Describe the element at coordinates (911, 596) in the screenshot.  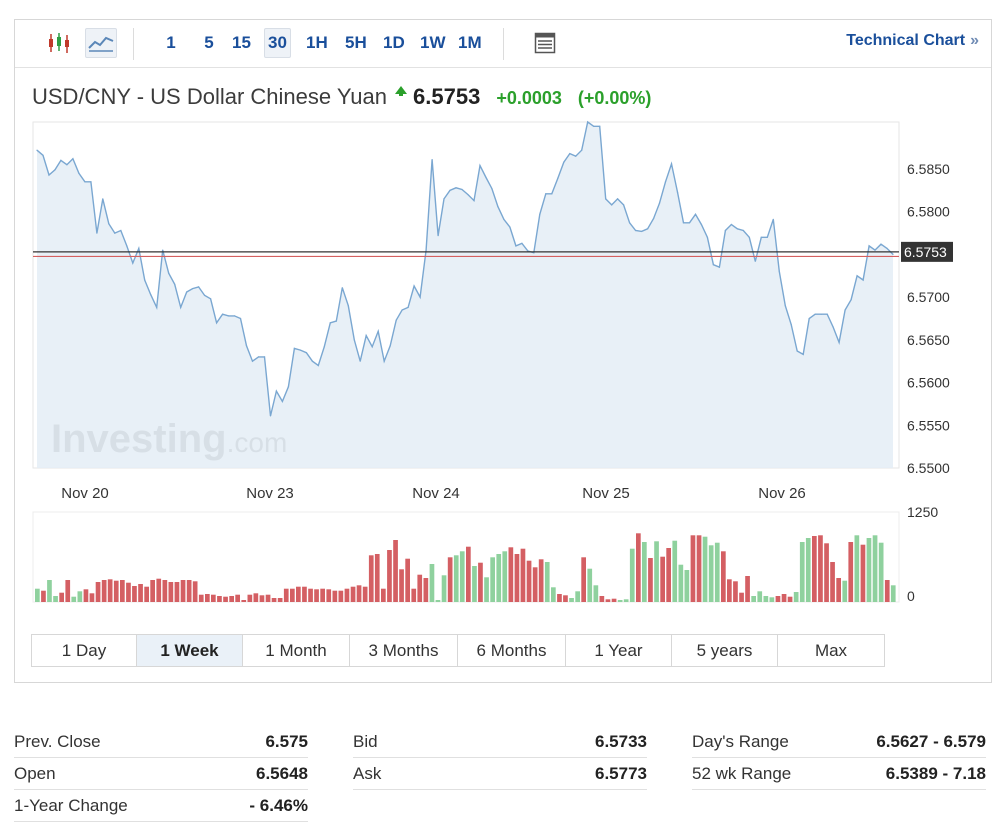
I see `volume-tick-label: 0` at that location.